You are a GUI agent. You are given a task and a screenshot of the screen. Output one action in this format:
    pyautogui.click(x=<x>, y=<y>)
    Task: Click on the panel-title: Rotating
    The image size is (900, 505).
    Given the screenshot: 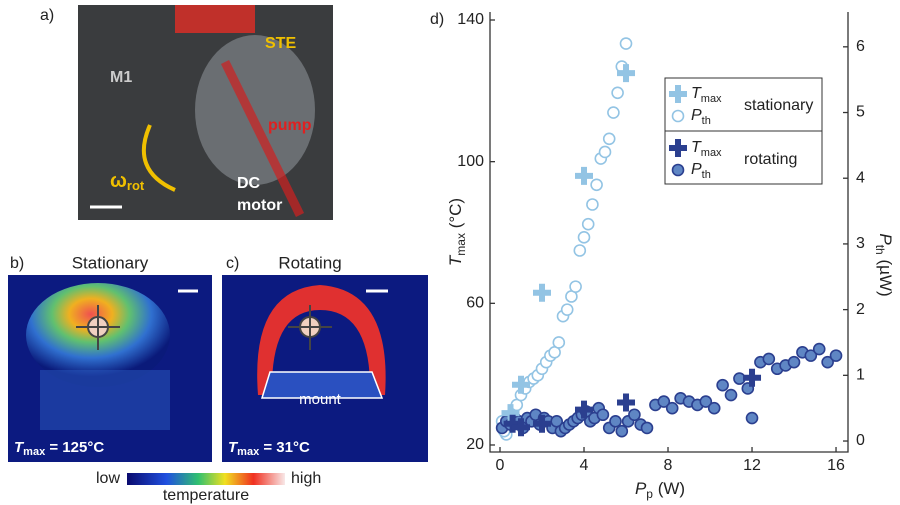 What is the action you would take?
    pyautogui.click(x=309, y=262)
    